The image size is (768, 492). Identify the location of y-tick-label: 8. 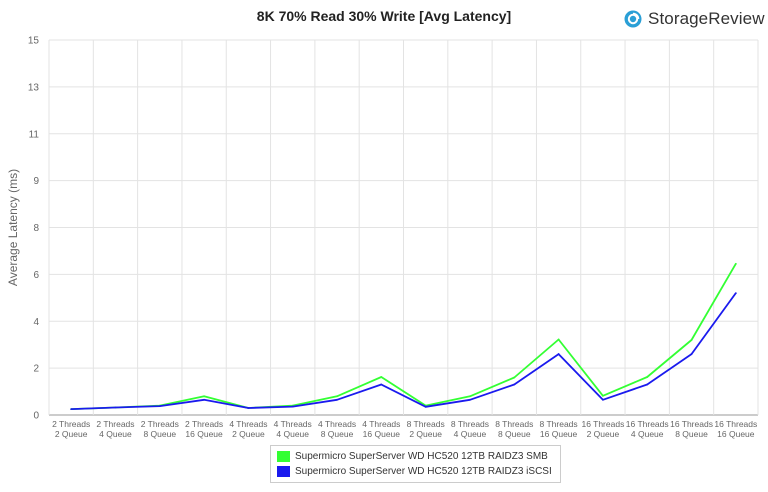
(36, 228).